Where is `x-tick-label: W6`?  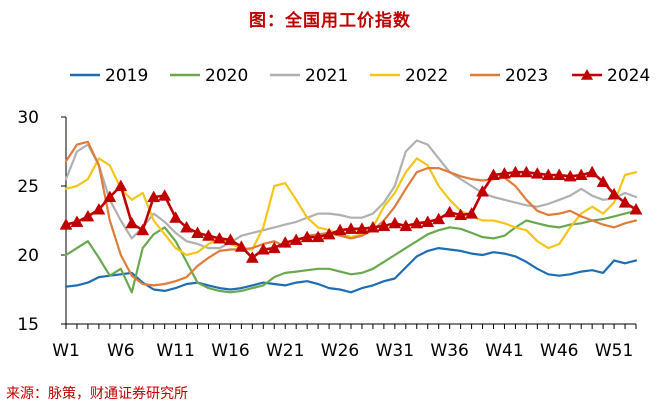 x-tick-label: W6 is located at coordinates (121, 351).